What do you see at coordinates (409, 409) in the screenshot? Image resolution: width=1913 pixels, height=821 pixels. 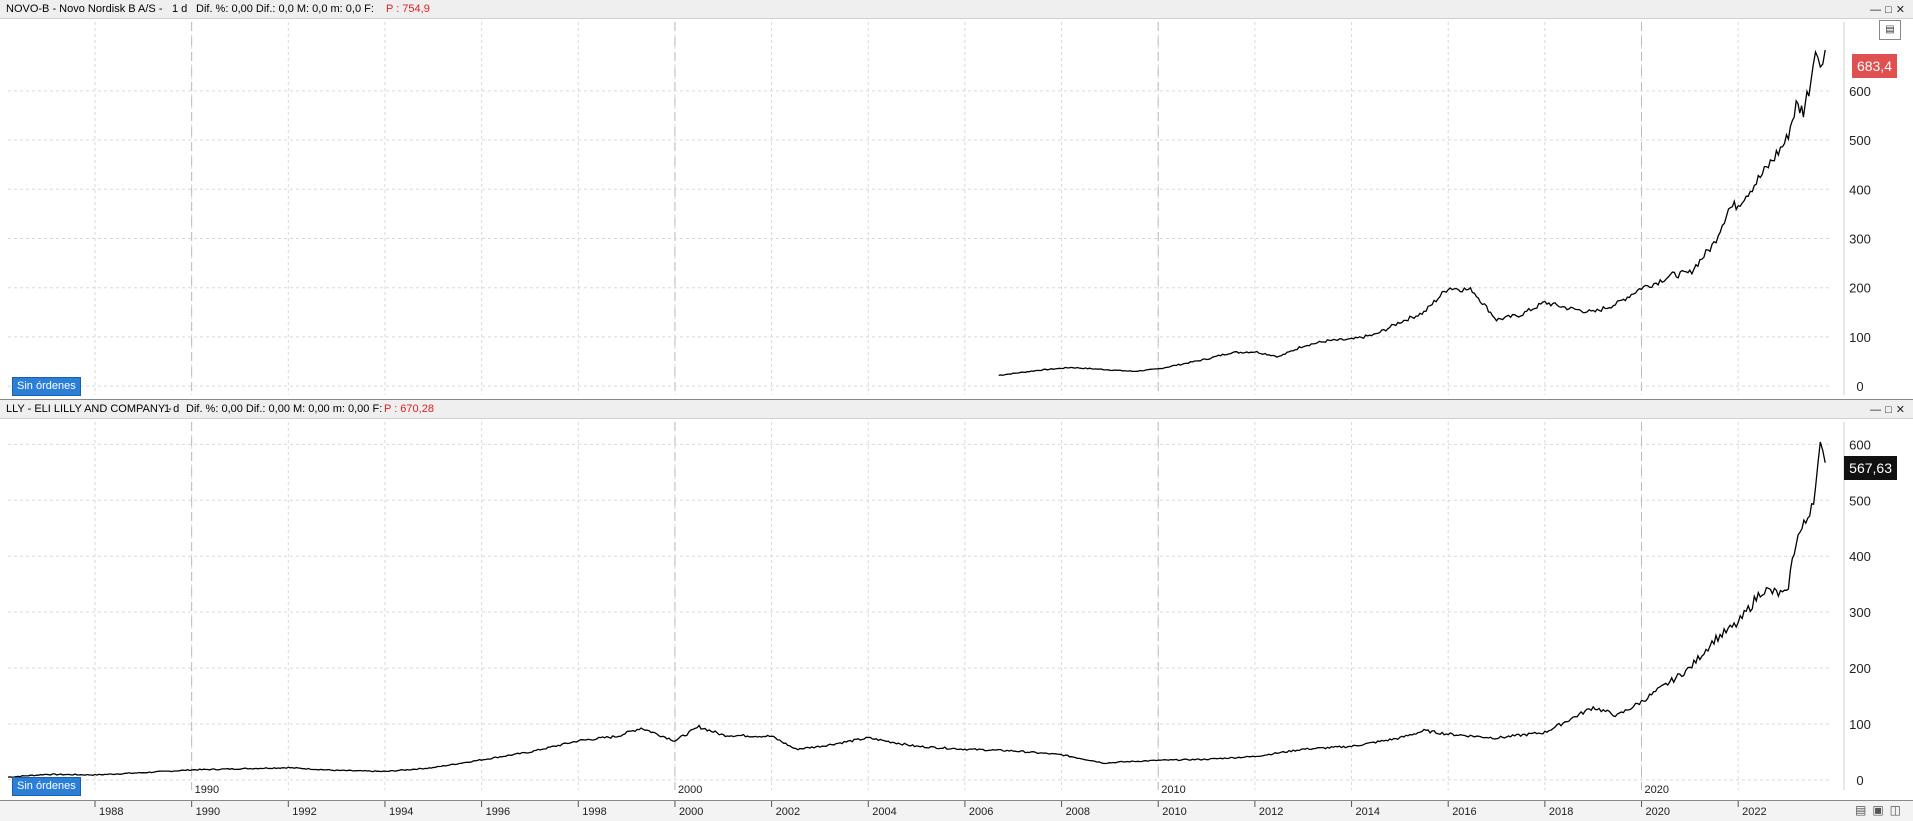 I see `last-price-label: P : 670,28` at bounding box center [409, 409].